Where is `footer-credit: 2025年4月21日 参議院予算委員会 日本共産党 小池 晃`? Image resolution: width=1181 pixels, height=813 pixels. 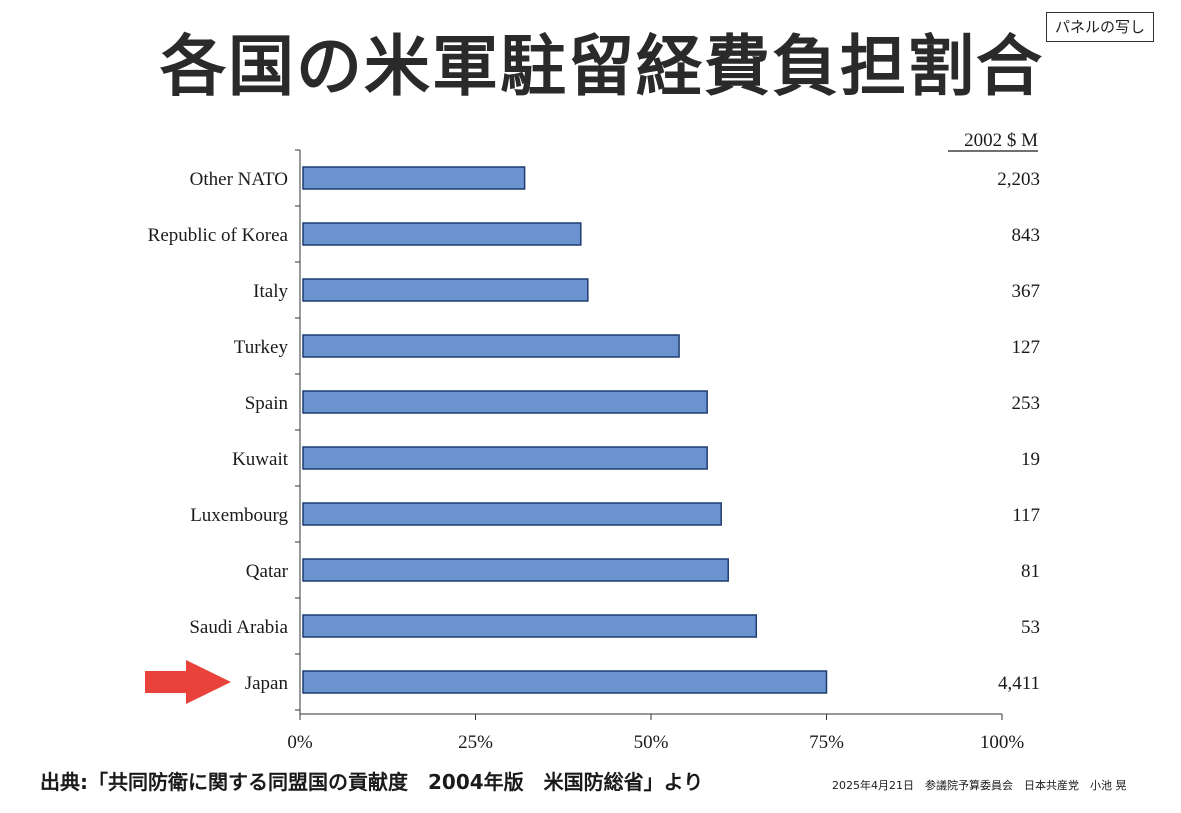
footer-credit: 2025年4月21日 参議院予算委員会 日本共産党 小池 晃 is located at coordinates (979, 785).